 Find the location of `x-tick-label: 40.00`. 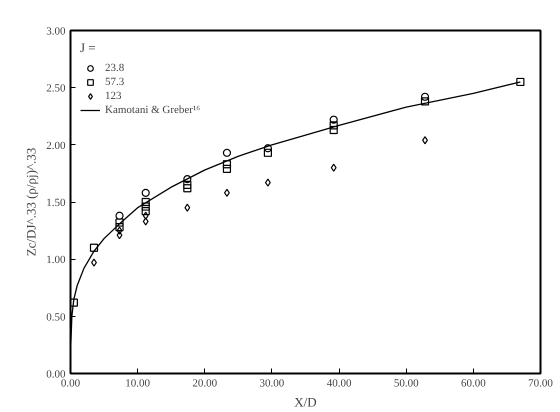

x-tick-label: 40.00 is located at coordinates (339, 384).